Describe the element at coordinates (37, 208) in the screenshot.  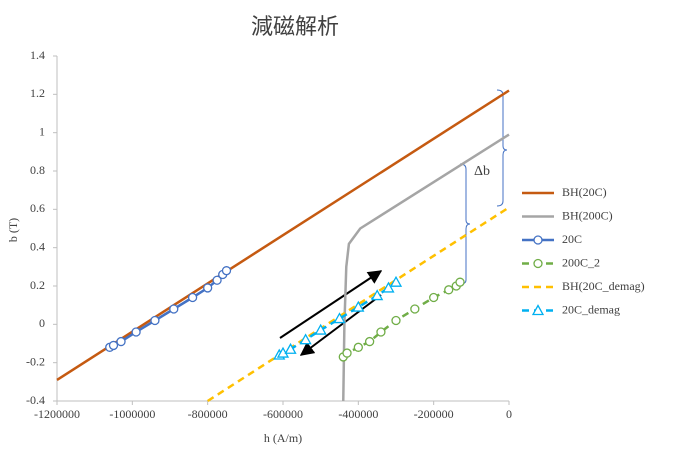
I see `y-tick-label: 0.6` at that location.